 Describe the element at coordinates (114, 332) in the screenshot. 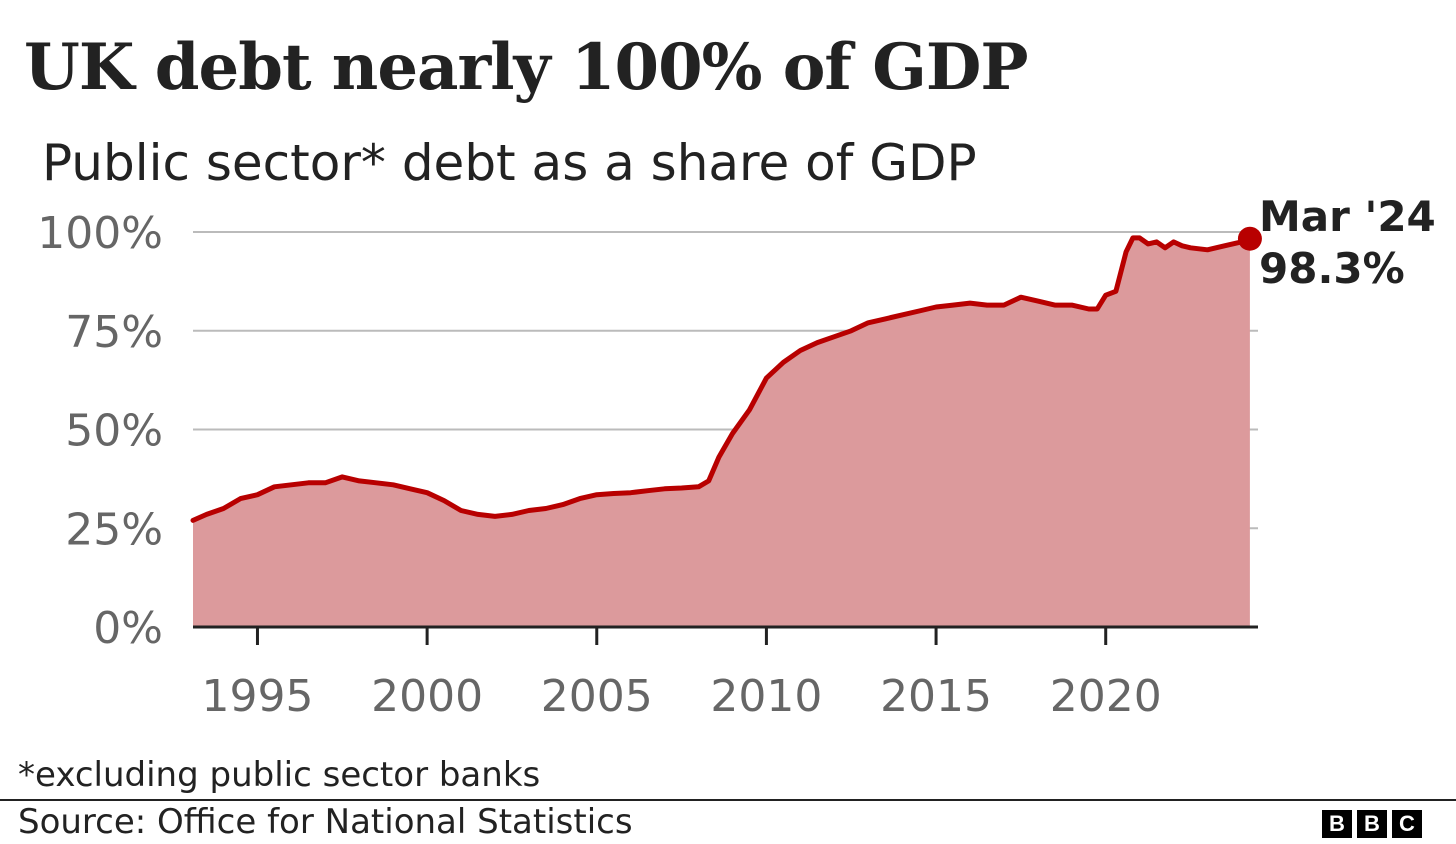

I see `y-tick-label: 75%` at that location.